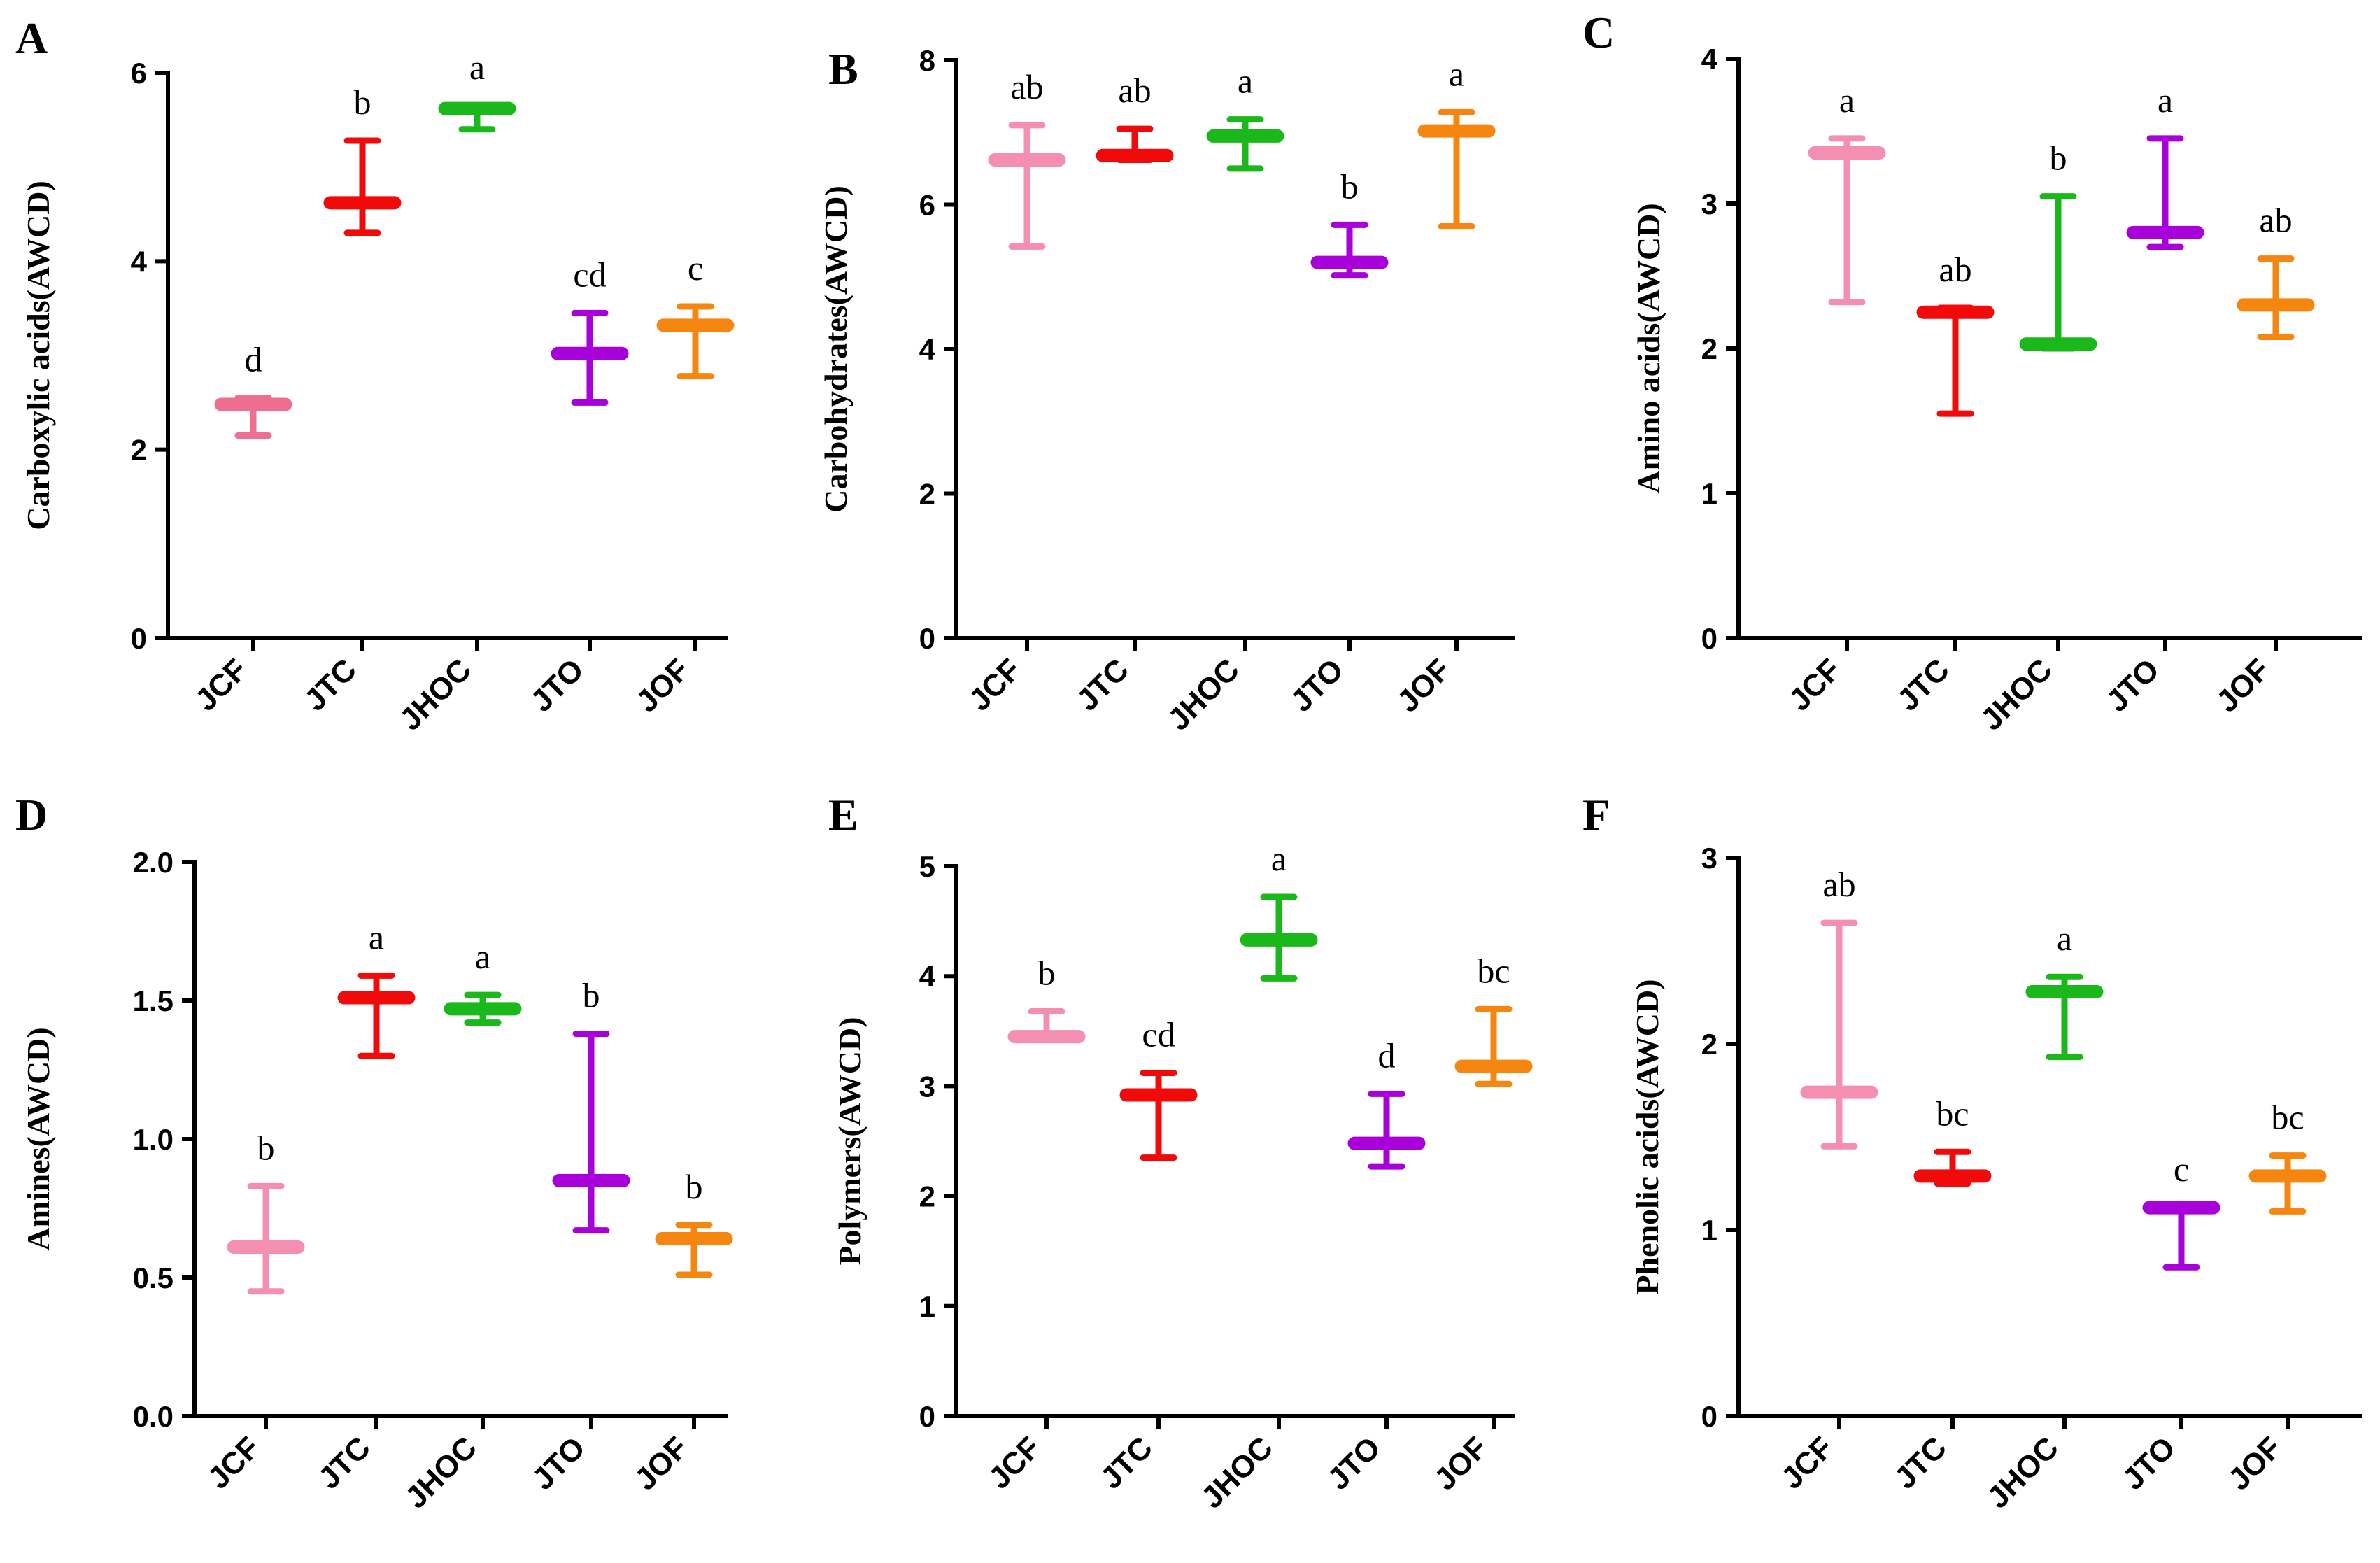  What do you see at coordinates (153, 1277) in the screenshot?
I see `y-tick-label: 0.5` at bounding box center [153, 1277].